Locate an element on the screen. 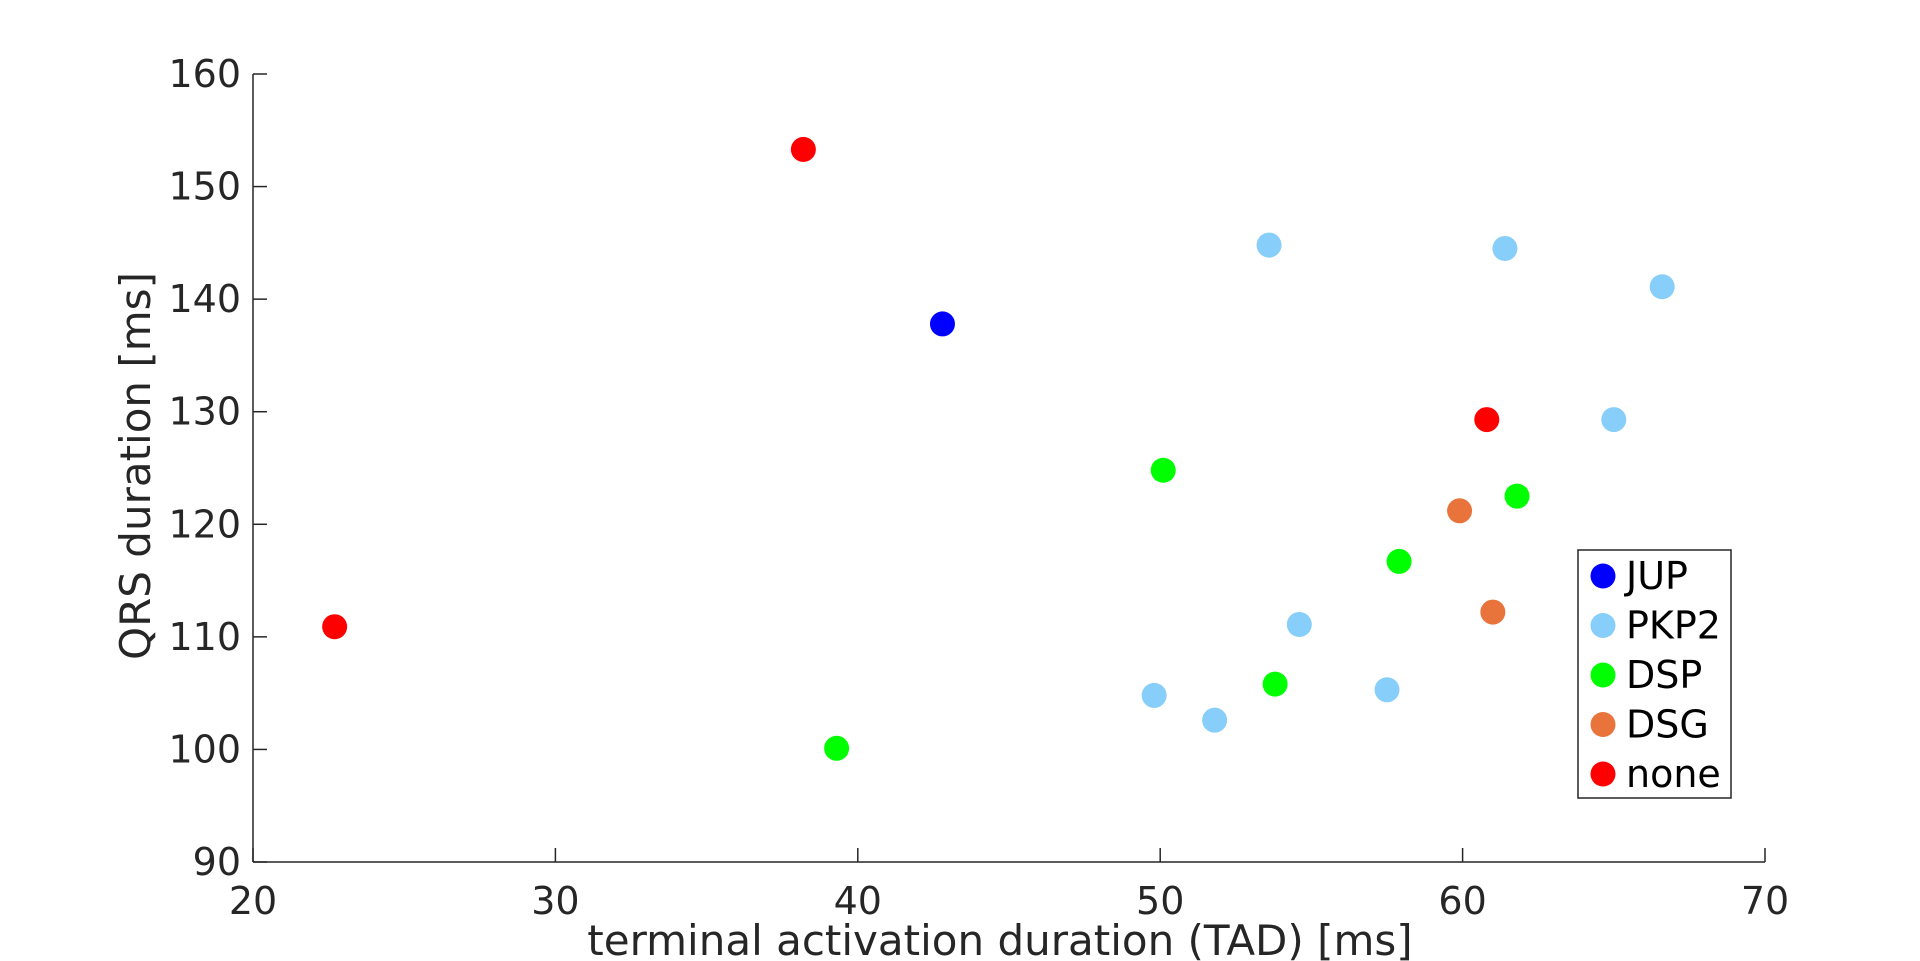  legend-label-pkp2: PKP2 is located at coordinates (1673, 626).